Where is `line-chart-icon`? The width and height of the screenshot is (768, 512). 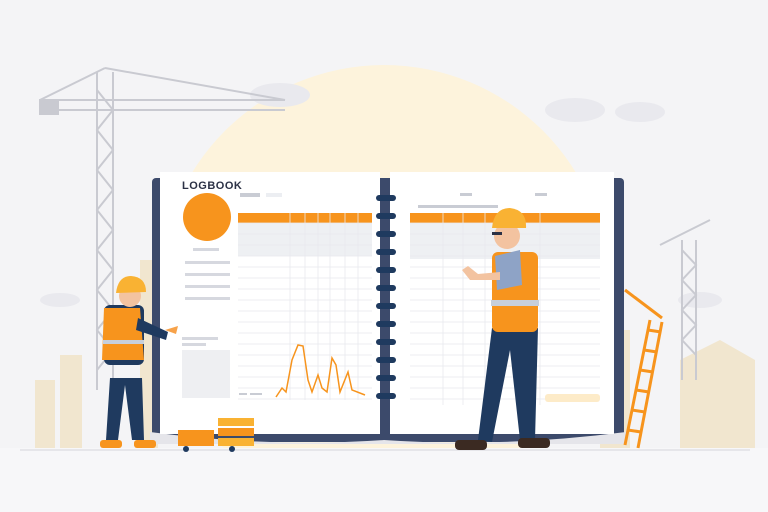
line-chart-icon is located at coordinates (320, 371).